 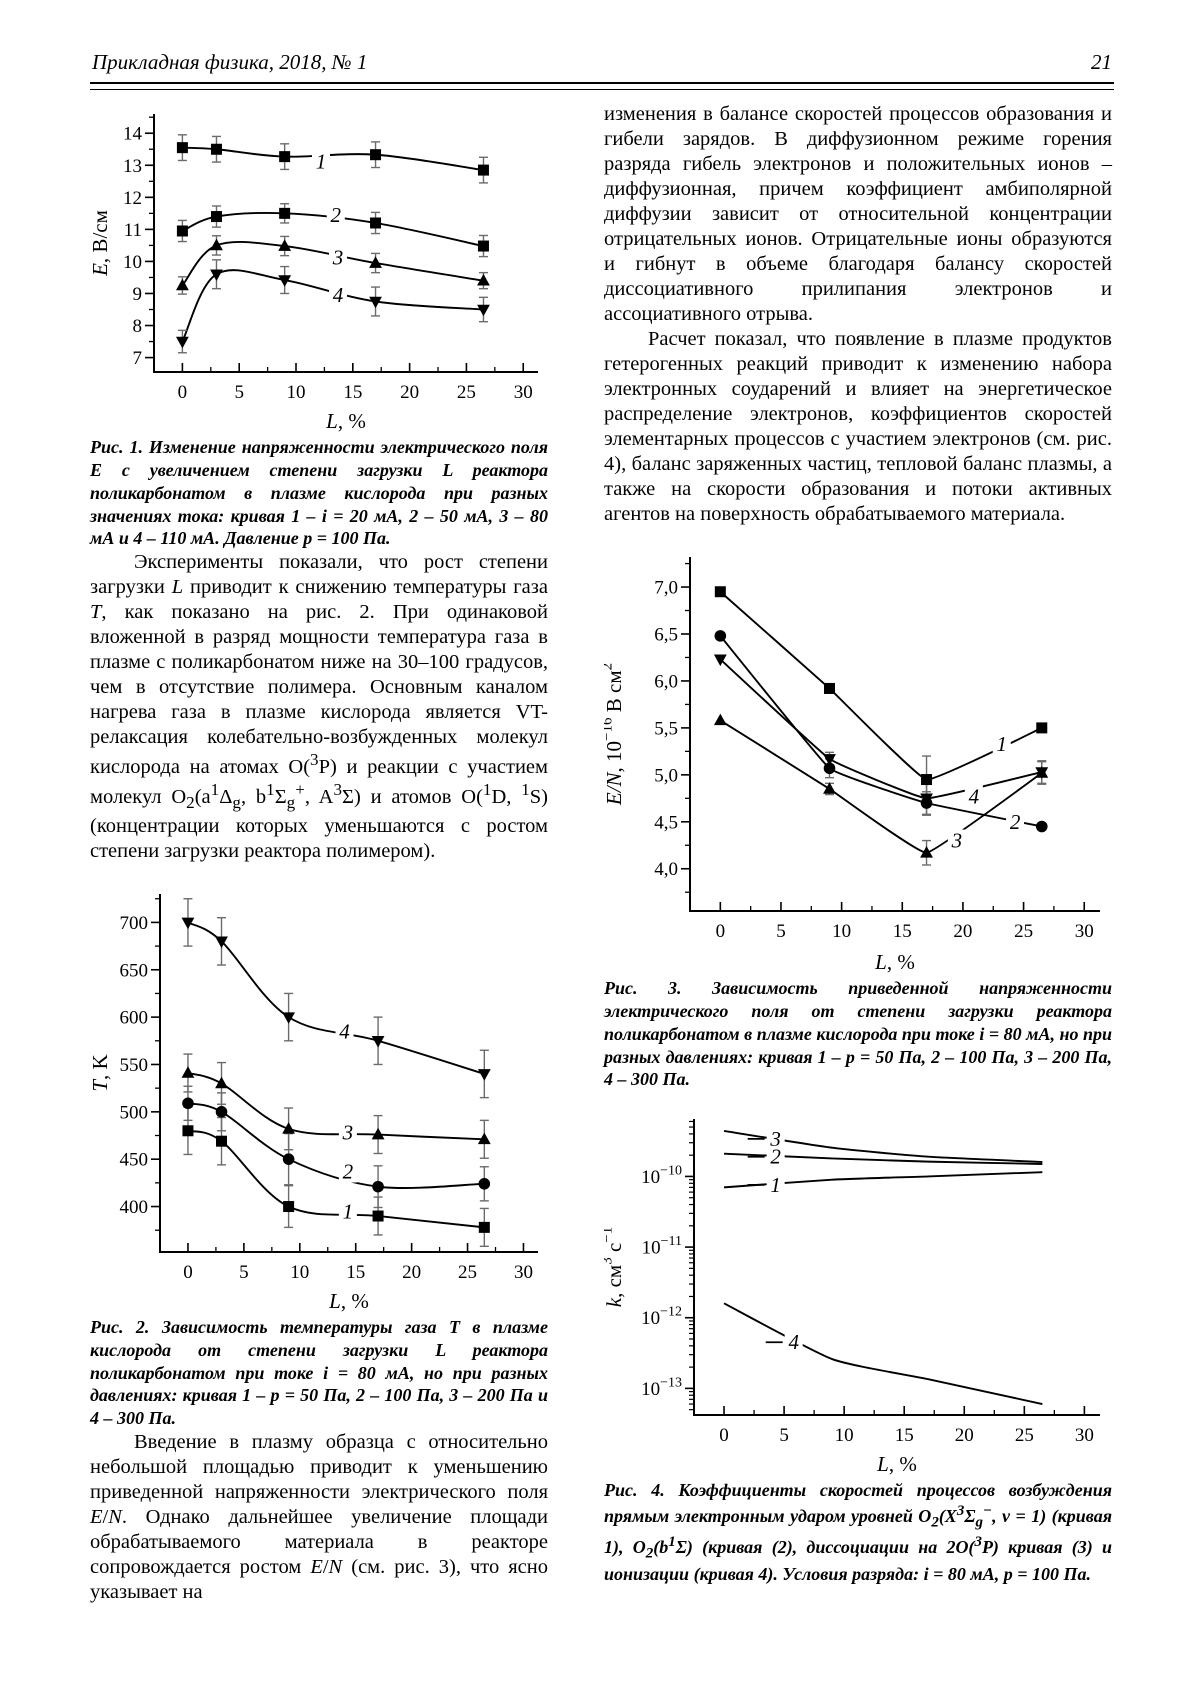 What do you see at coordinates (138, 358) in the screenshot?
I see `svg-text: 7` at bounding box center [138, 358].